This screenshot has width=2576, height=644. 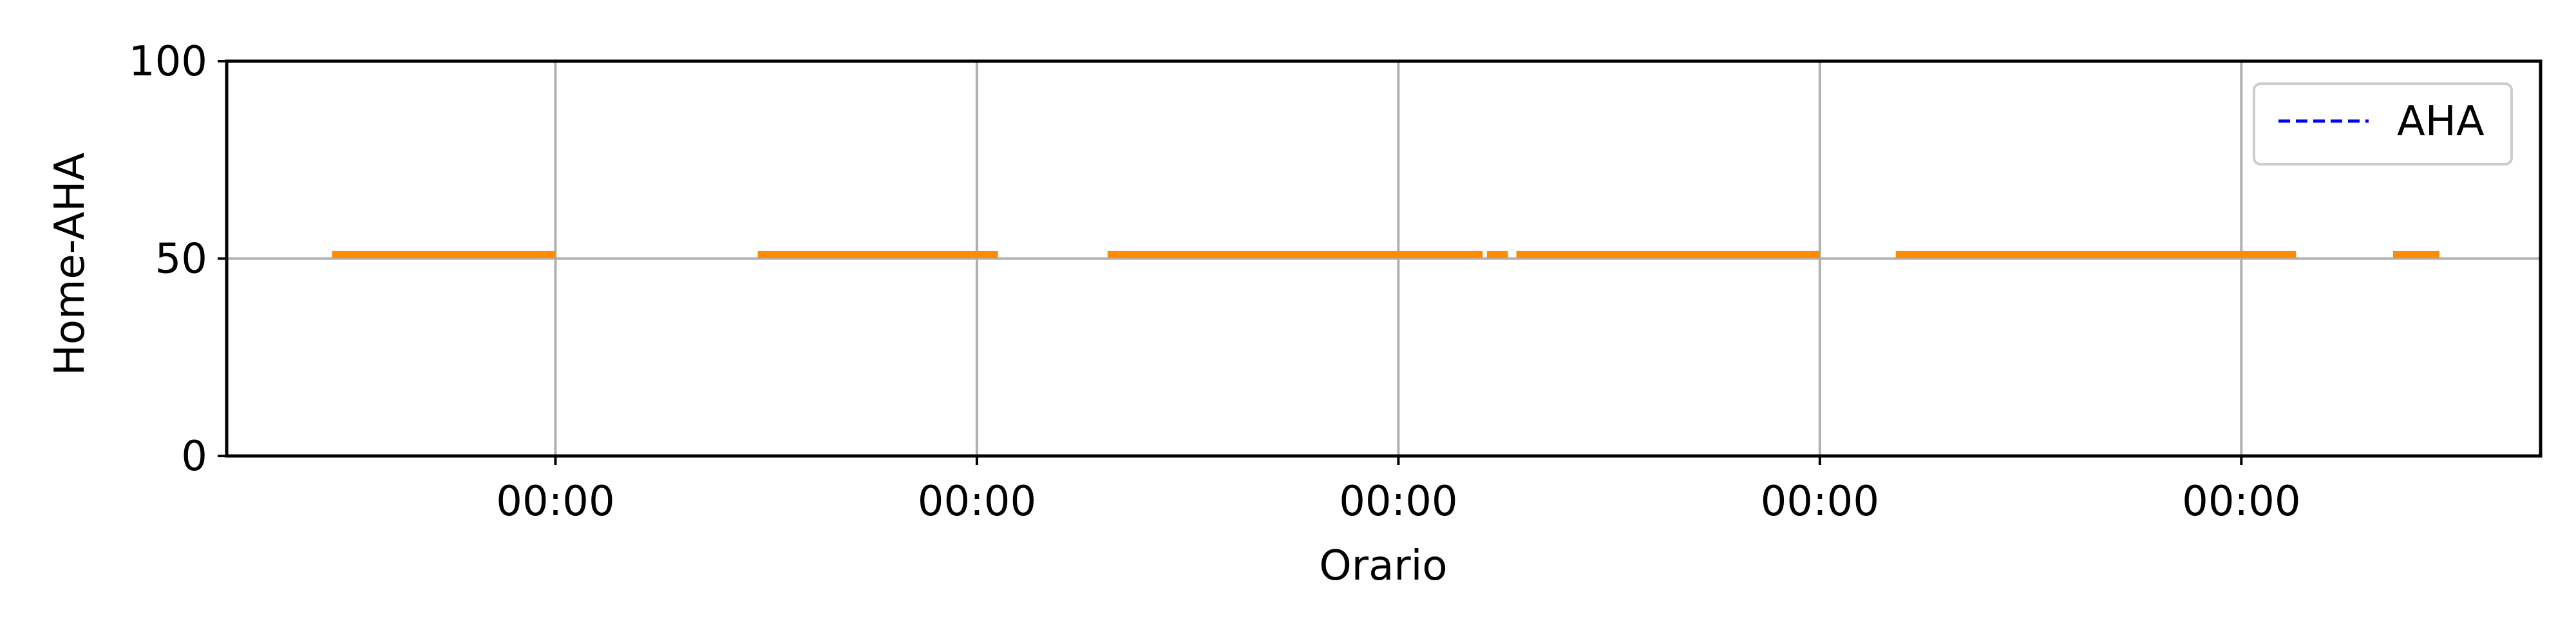 What do you see at coordinates (168, 62) in the screenshot?
I see `y-tick-label: 100` at bounding box center [168, 62].